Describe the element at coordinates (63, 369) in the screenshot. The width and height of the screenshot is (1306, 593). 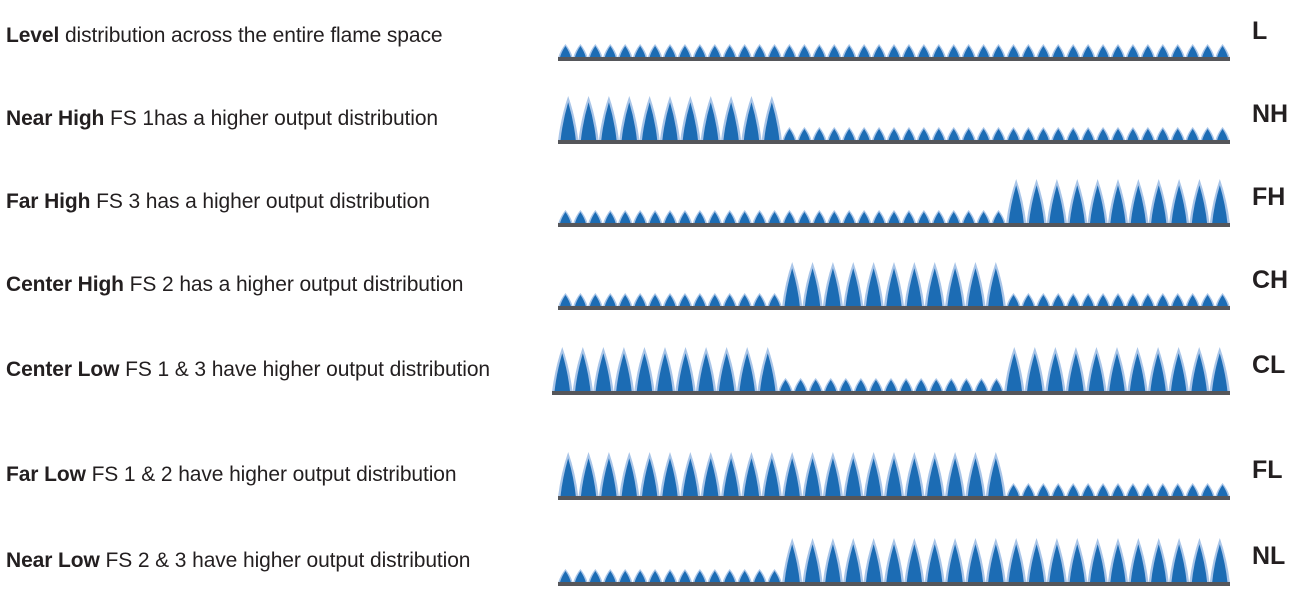
I see `pattern-name: Center Low` at that location.